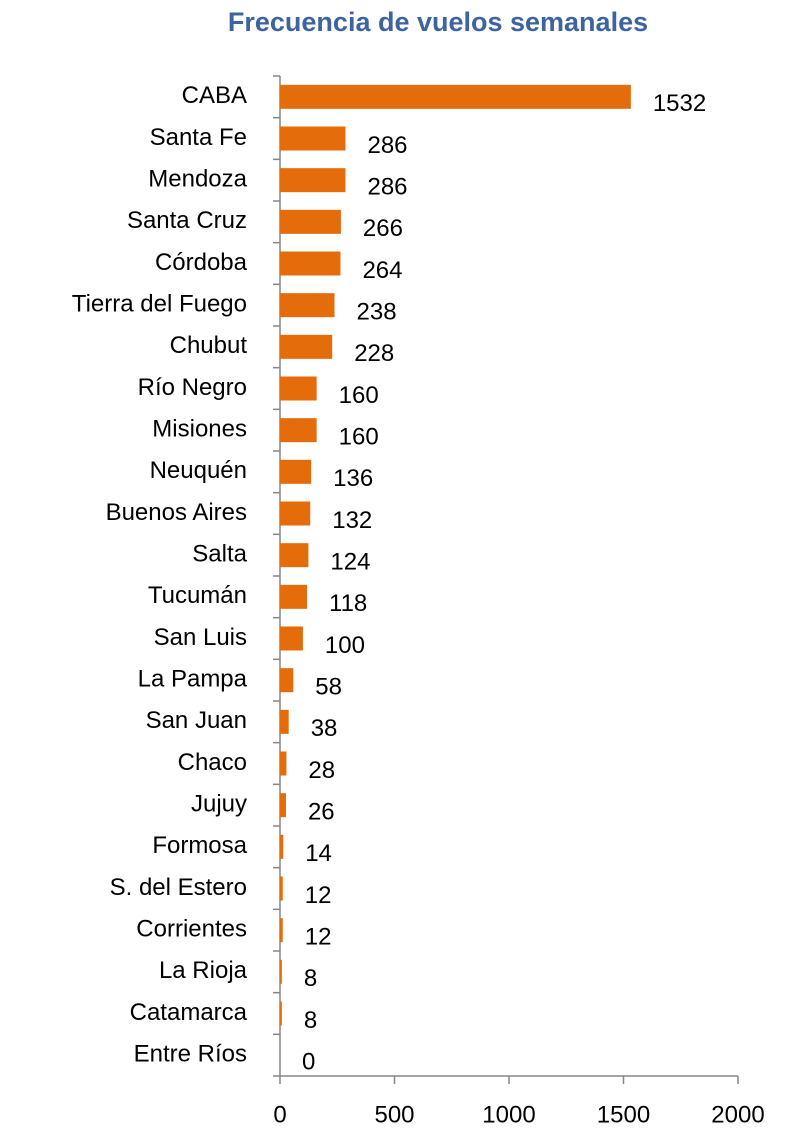 This screenshot has height=1138, width=797. Describe the element at coordinates (345, 645) in the screenshot. I see `data-label: 100` at that location.